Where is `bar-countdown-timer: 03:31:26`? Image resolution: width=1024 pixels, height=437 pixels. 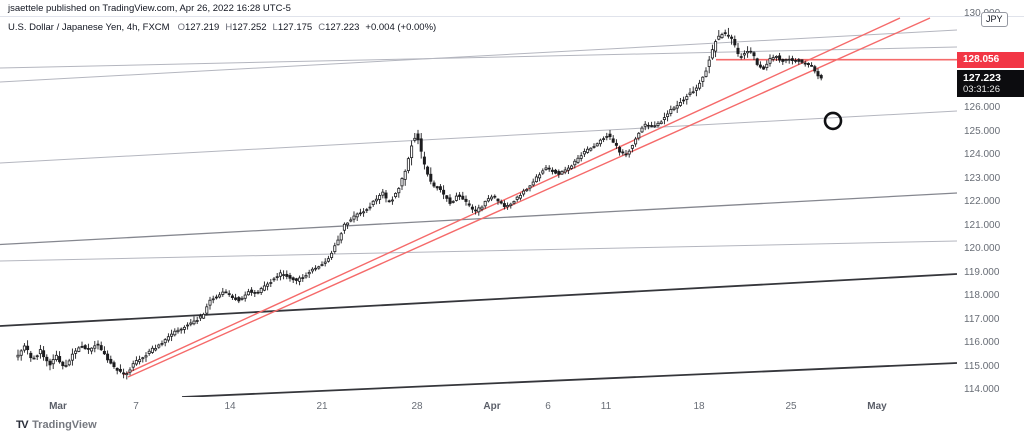 bar-countdown-timer: 03:31:26 is located at coordinates (981, 90).